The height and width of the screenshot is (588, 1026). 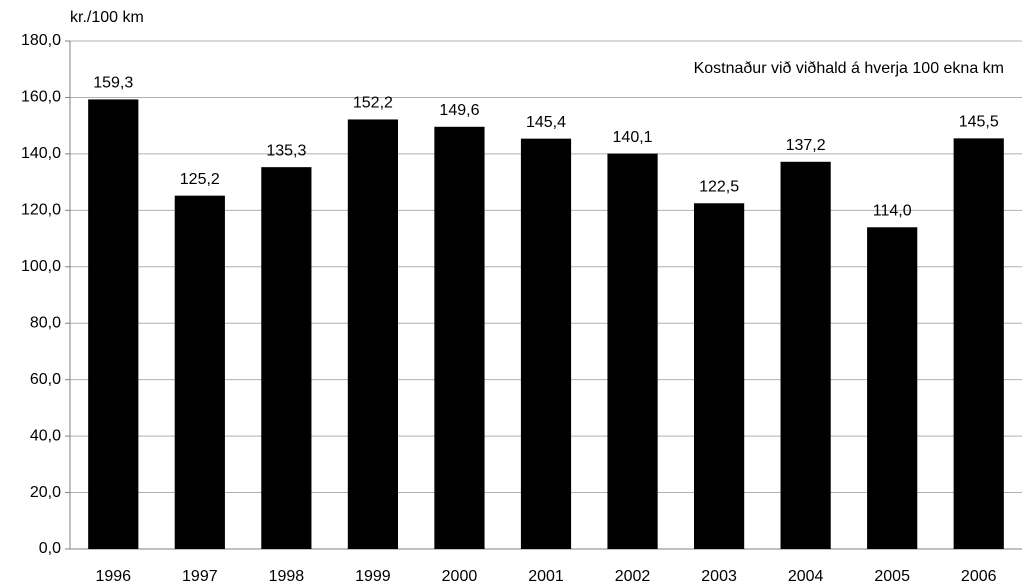 I want to click on y-tick-label: 100,0, so click(x=41, y=266).